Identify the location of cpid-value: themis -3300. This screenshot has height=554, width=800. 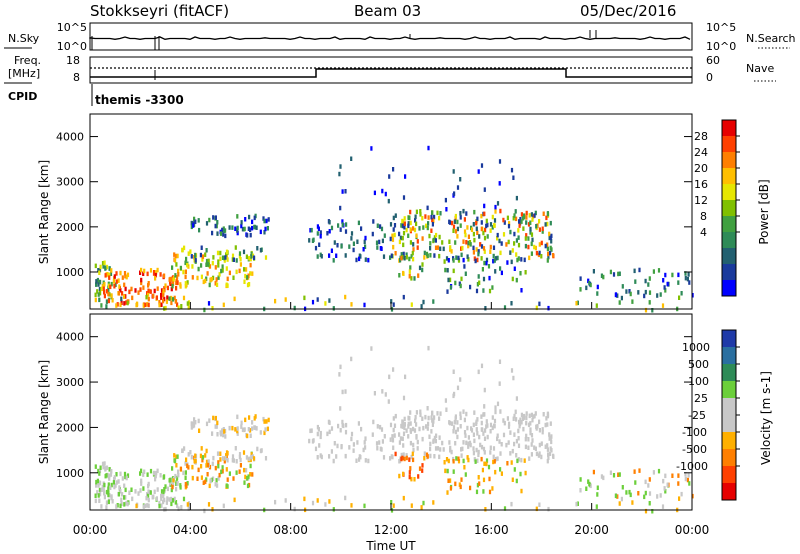
(139, 100).